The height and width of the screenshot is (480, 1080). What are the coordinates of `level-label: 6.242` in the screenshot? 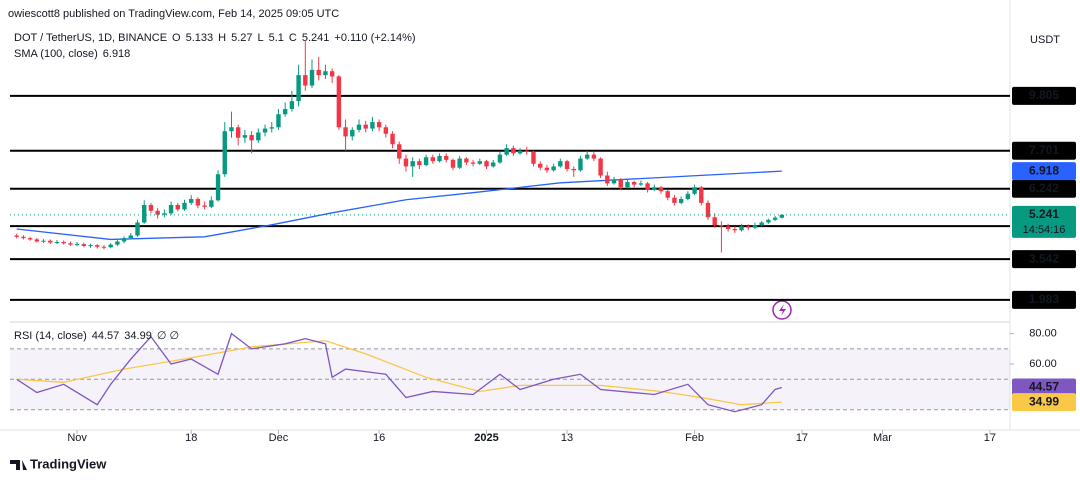 It's located at (1044, 188).